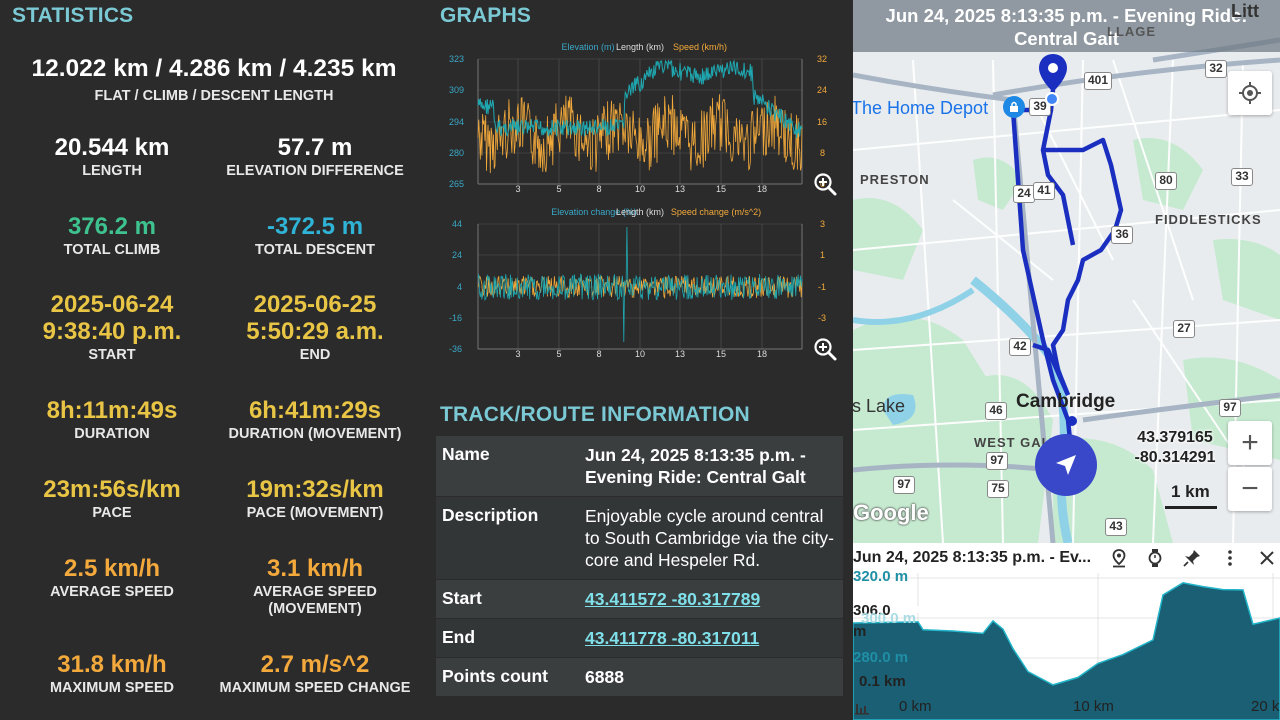  I want to click on left-tick: 294, so click(456, 122).